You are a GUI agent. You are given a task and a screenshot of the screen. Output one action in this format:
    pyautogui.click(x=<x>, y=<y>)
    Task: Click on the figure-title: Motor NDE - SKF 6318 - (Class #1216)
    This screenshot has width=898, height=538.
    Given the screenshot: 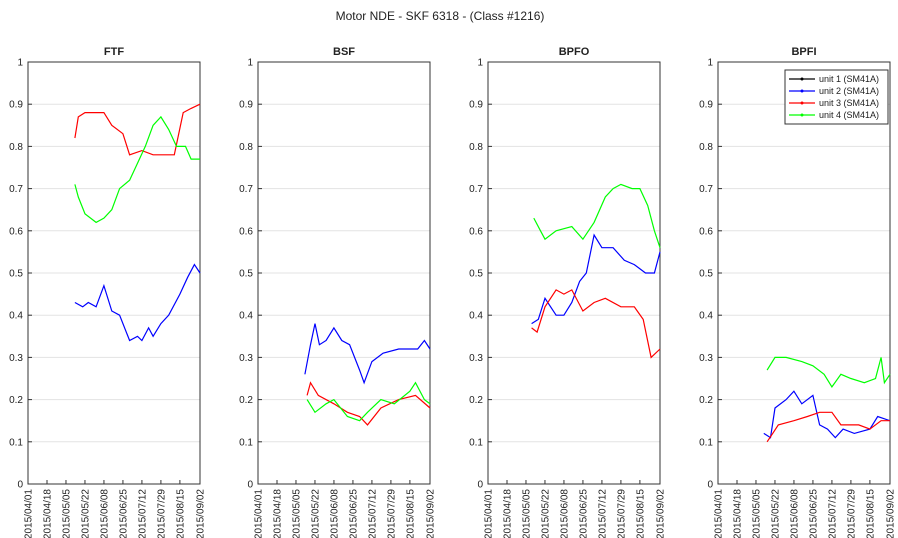 What is the action you would take?
    pyautogui.click(x=440, y=16)
    